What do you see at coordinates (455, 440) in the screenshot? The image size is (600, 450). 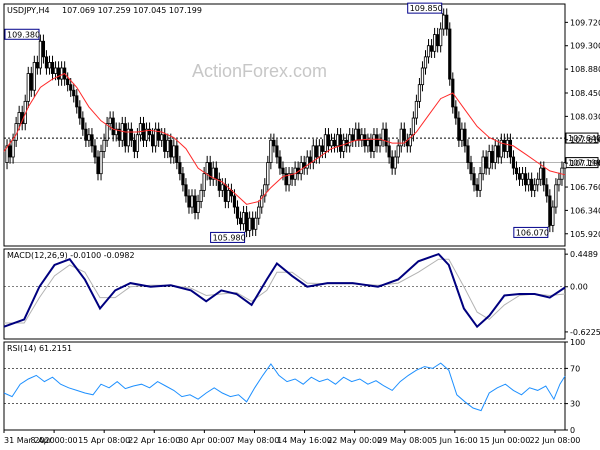 I see `time-tick-label: 5 Jun 16:00` at bounding box center [455, 440].